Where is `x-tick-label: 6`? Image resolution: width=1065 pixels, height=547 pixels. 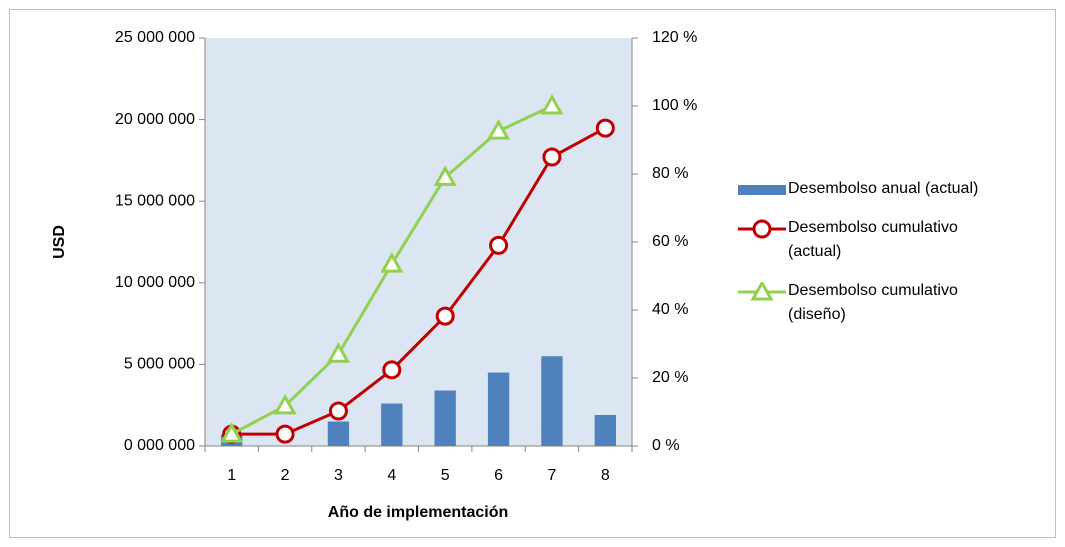 x-tick-label: 6 is located at coordinates (498, 475).